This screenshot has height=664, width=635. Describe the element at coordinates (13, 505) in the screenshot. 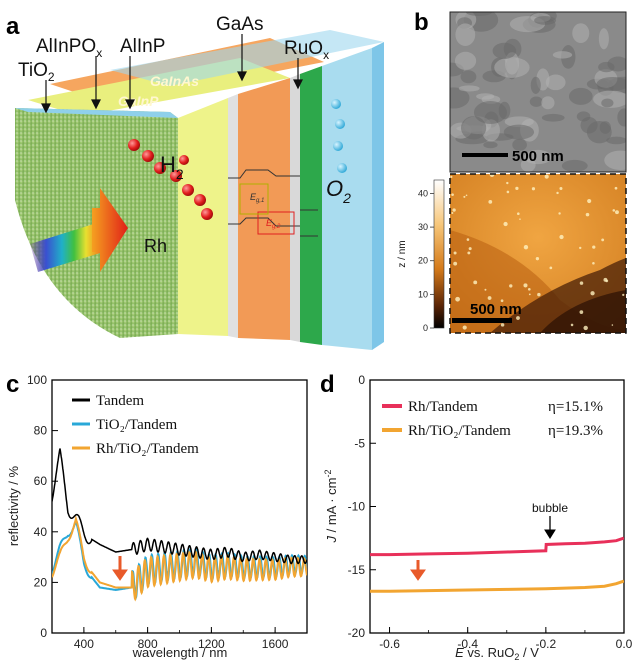

I see `y-axis-label-c: reflectivity / %` at that location.